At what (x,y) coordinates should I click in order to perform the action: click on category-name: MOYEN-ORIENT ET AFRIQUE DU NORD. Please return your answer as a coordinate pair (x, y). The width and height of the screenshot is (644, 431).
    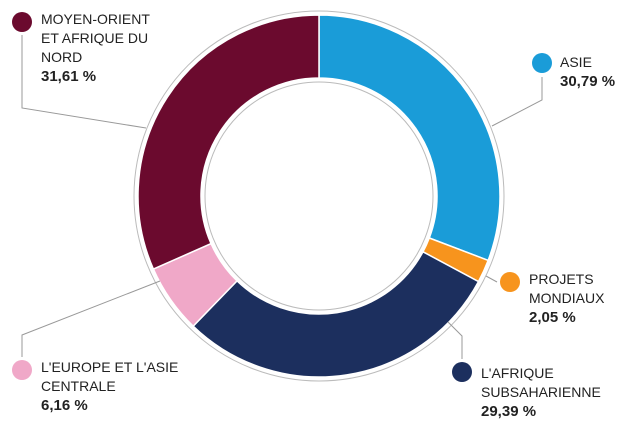
    Looking at the image, I should click on (95, 38).